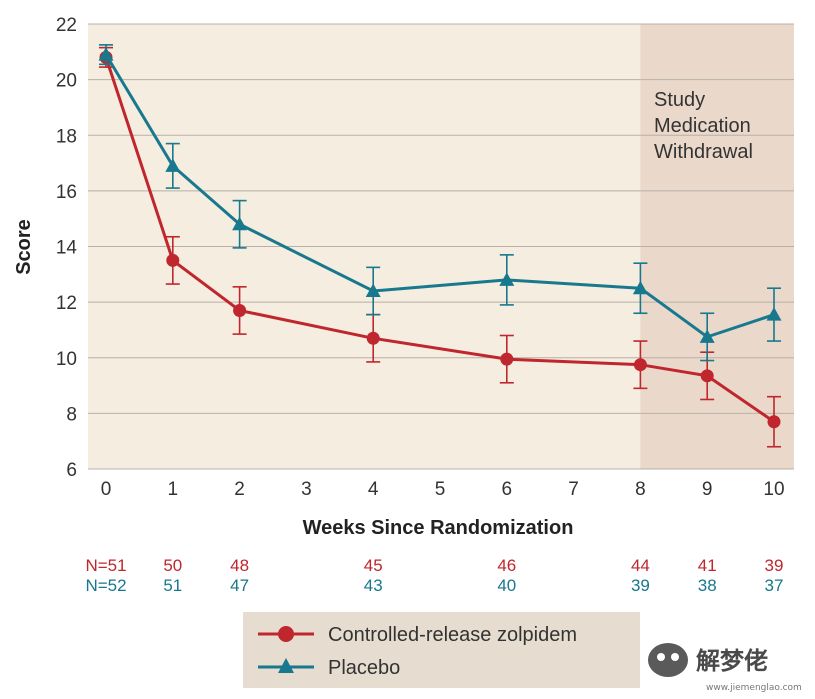 The width and height of the screenshot is (815, 699). What do you see at coordinates (732, 661) in the screenshot?
I see `watermark-text: 解梦佬` at bounding box center [732, 661].